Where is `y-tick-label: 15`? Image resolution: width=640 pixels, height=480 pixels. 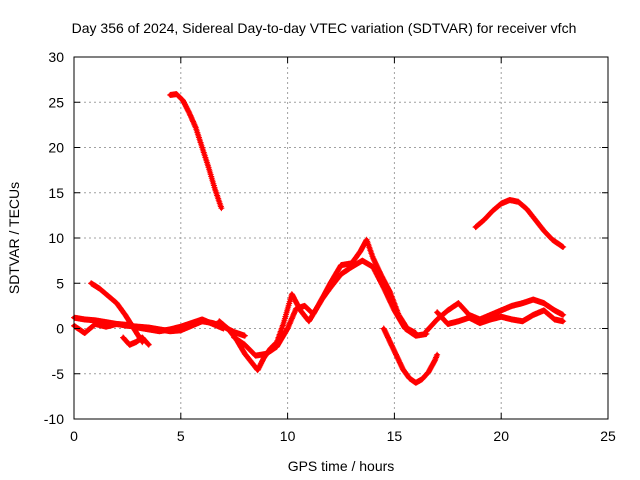
y-tick-label: 15 is located at coordinates (56, 193).